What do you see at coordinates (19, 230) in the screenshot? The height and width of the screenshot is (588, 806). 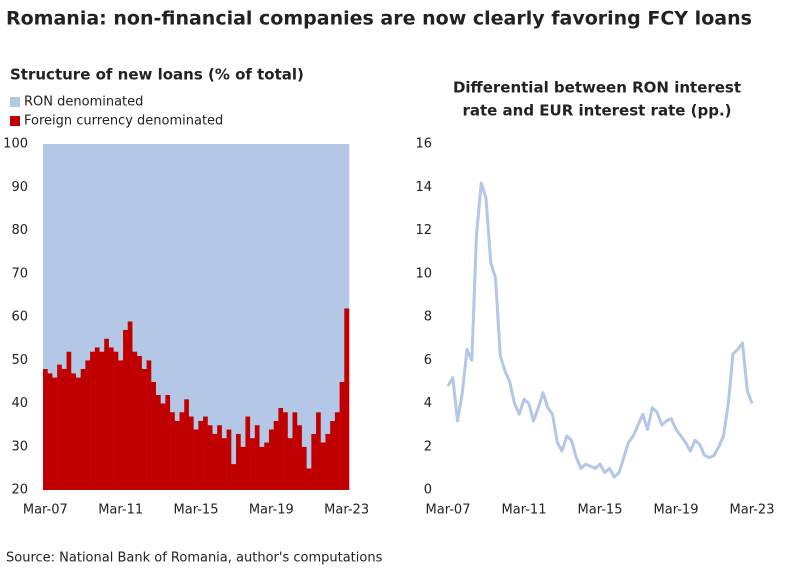 I see `y-tick-label: 80` at bounding box center [19, 230].